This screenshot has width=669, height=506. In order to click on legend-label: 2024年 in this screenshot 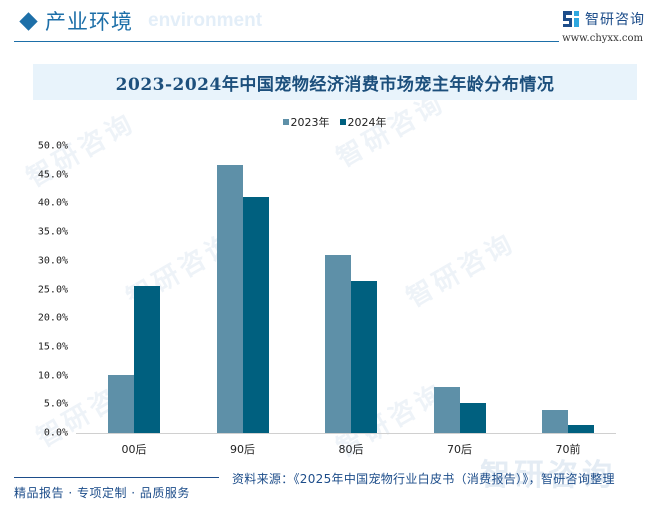, I will do `click(367, 122)`.